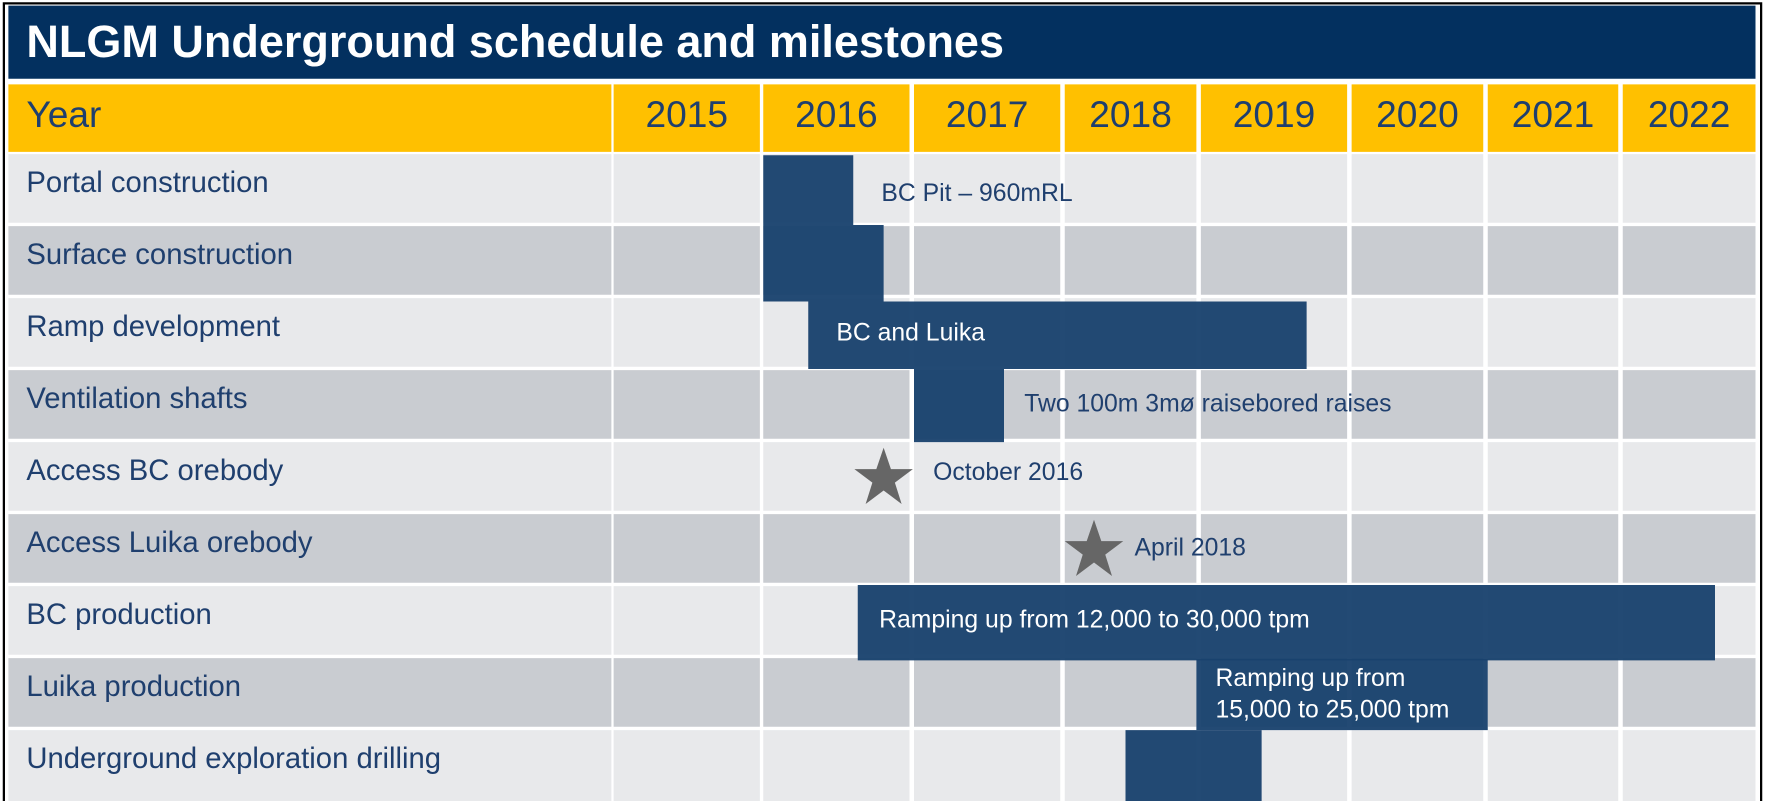 The height and width of the screenshot is (801, 1765). I want to click on row-label: Underground exploration drilling, so click(233, 759).